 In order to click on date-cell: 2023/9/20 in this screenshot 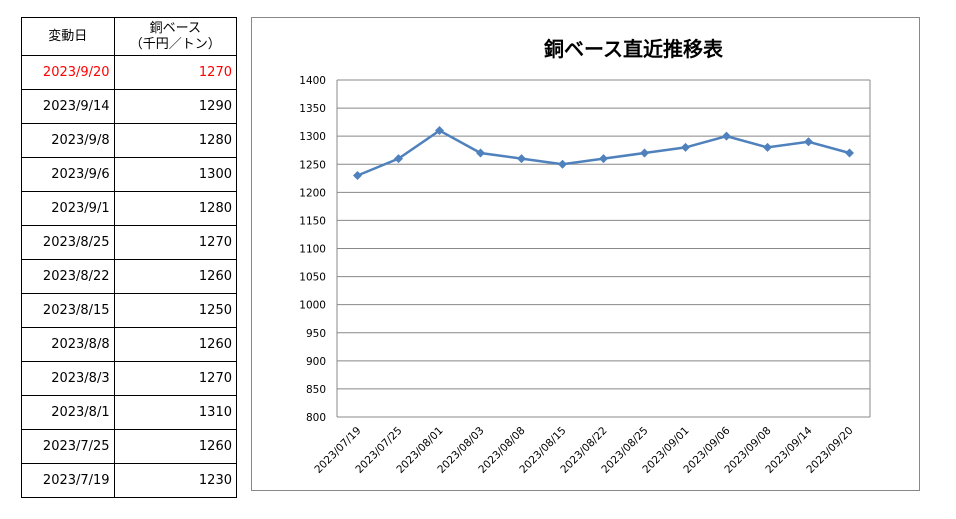, I will do `click(68, 72)`.